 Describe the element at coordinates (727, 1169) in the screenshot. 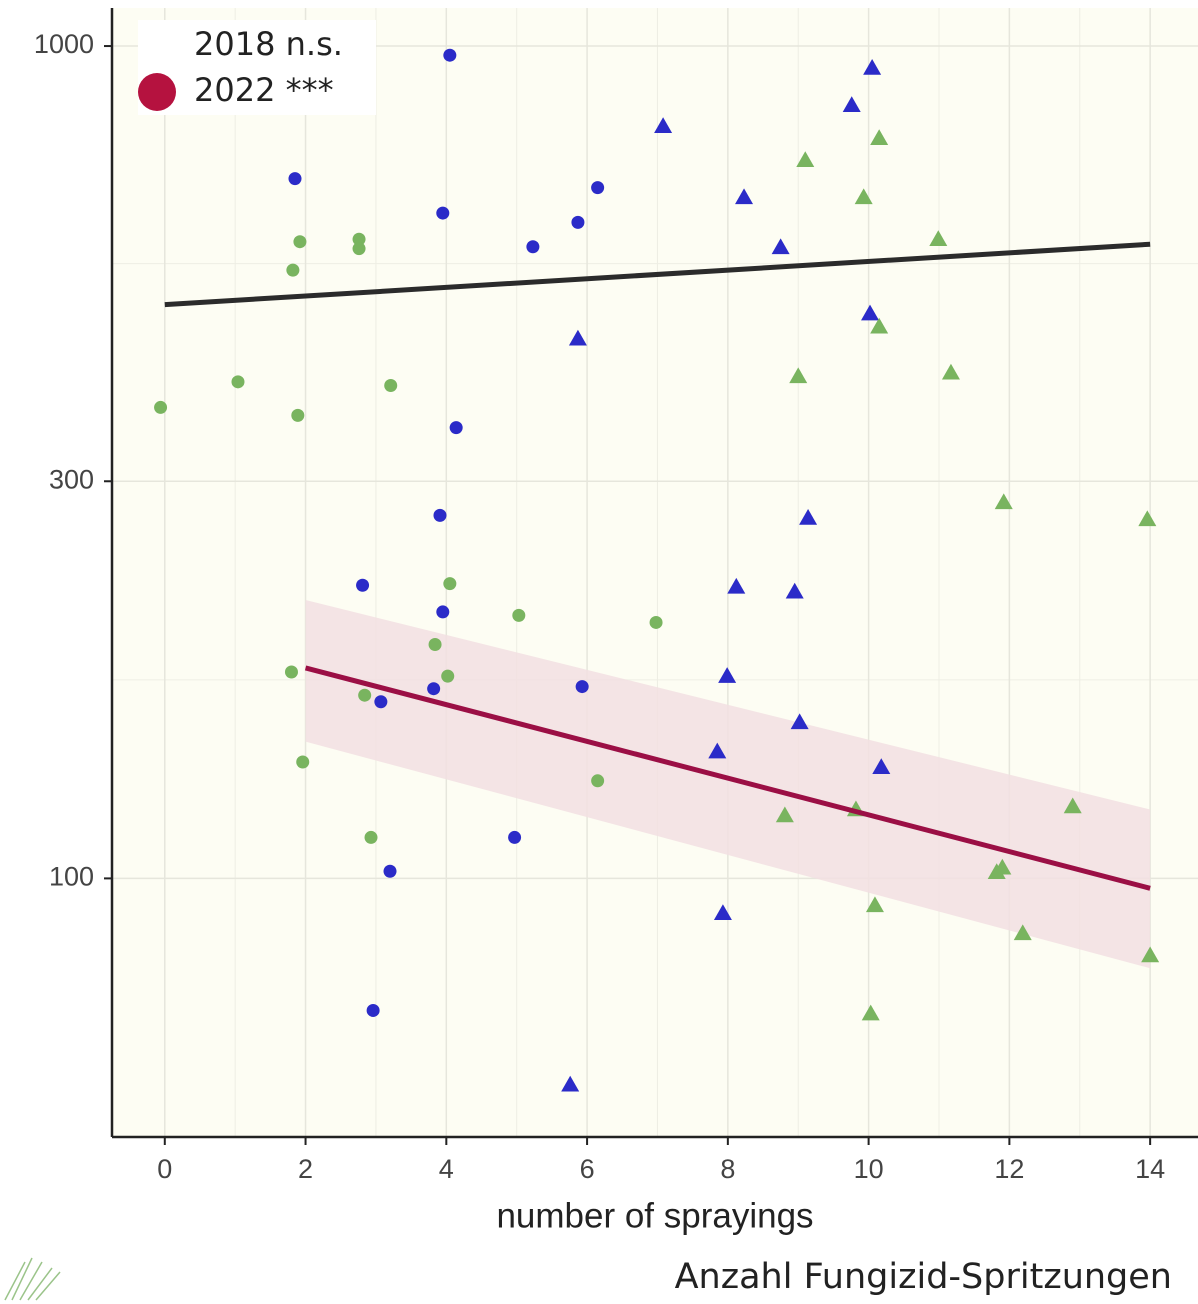

I see `x-tick-label: 8` at that location.